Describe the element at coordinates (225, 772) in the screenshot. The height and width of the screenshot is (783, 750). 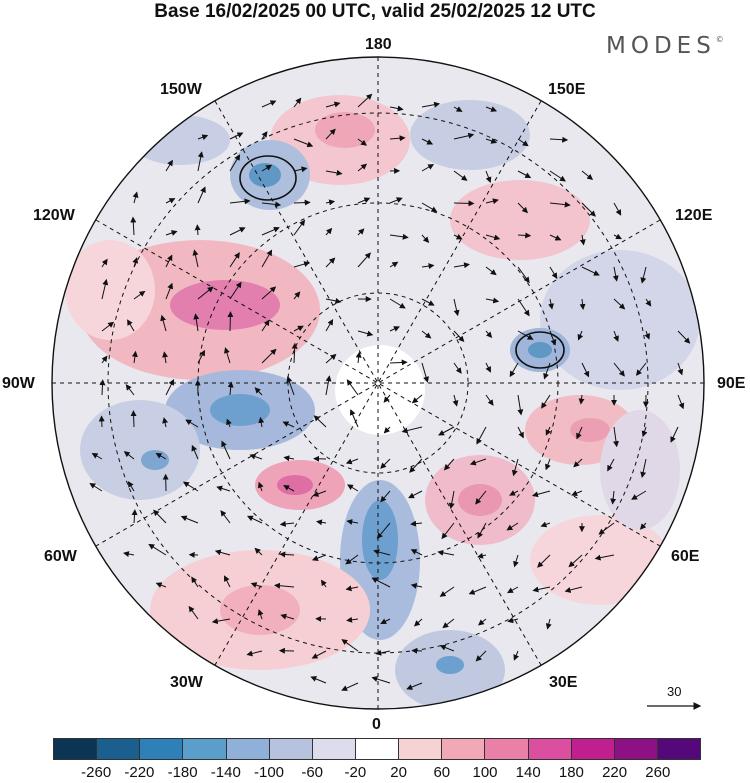
I see `colorbar-tick-label: -140` at that location.